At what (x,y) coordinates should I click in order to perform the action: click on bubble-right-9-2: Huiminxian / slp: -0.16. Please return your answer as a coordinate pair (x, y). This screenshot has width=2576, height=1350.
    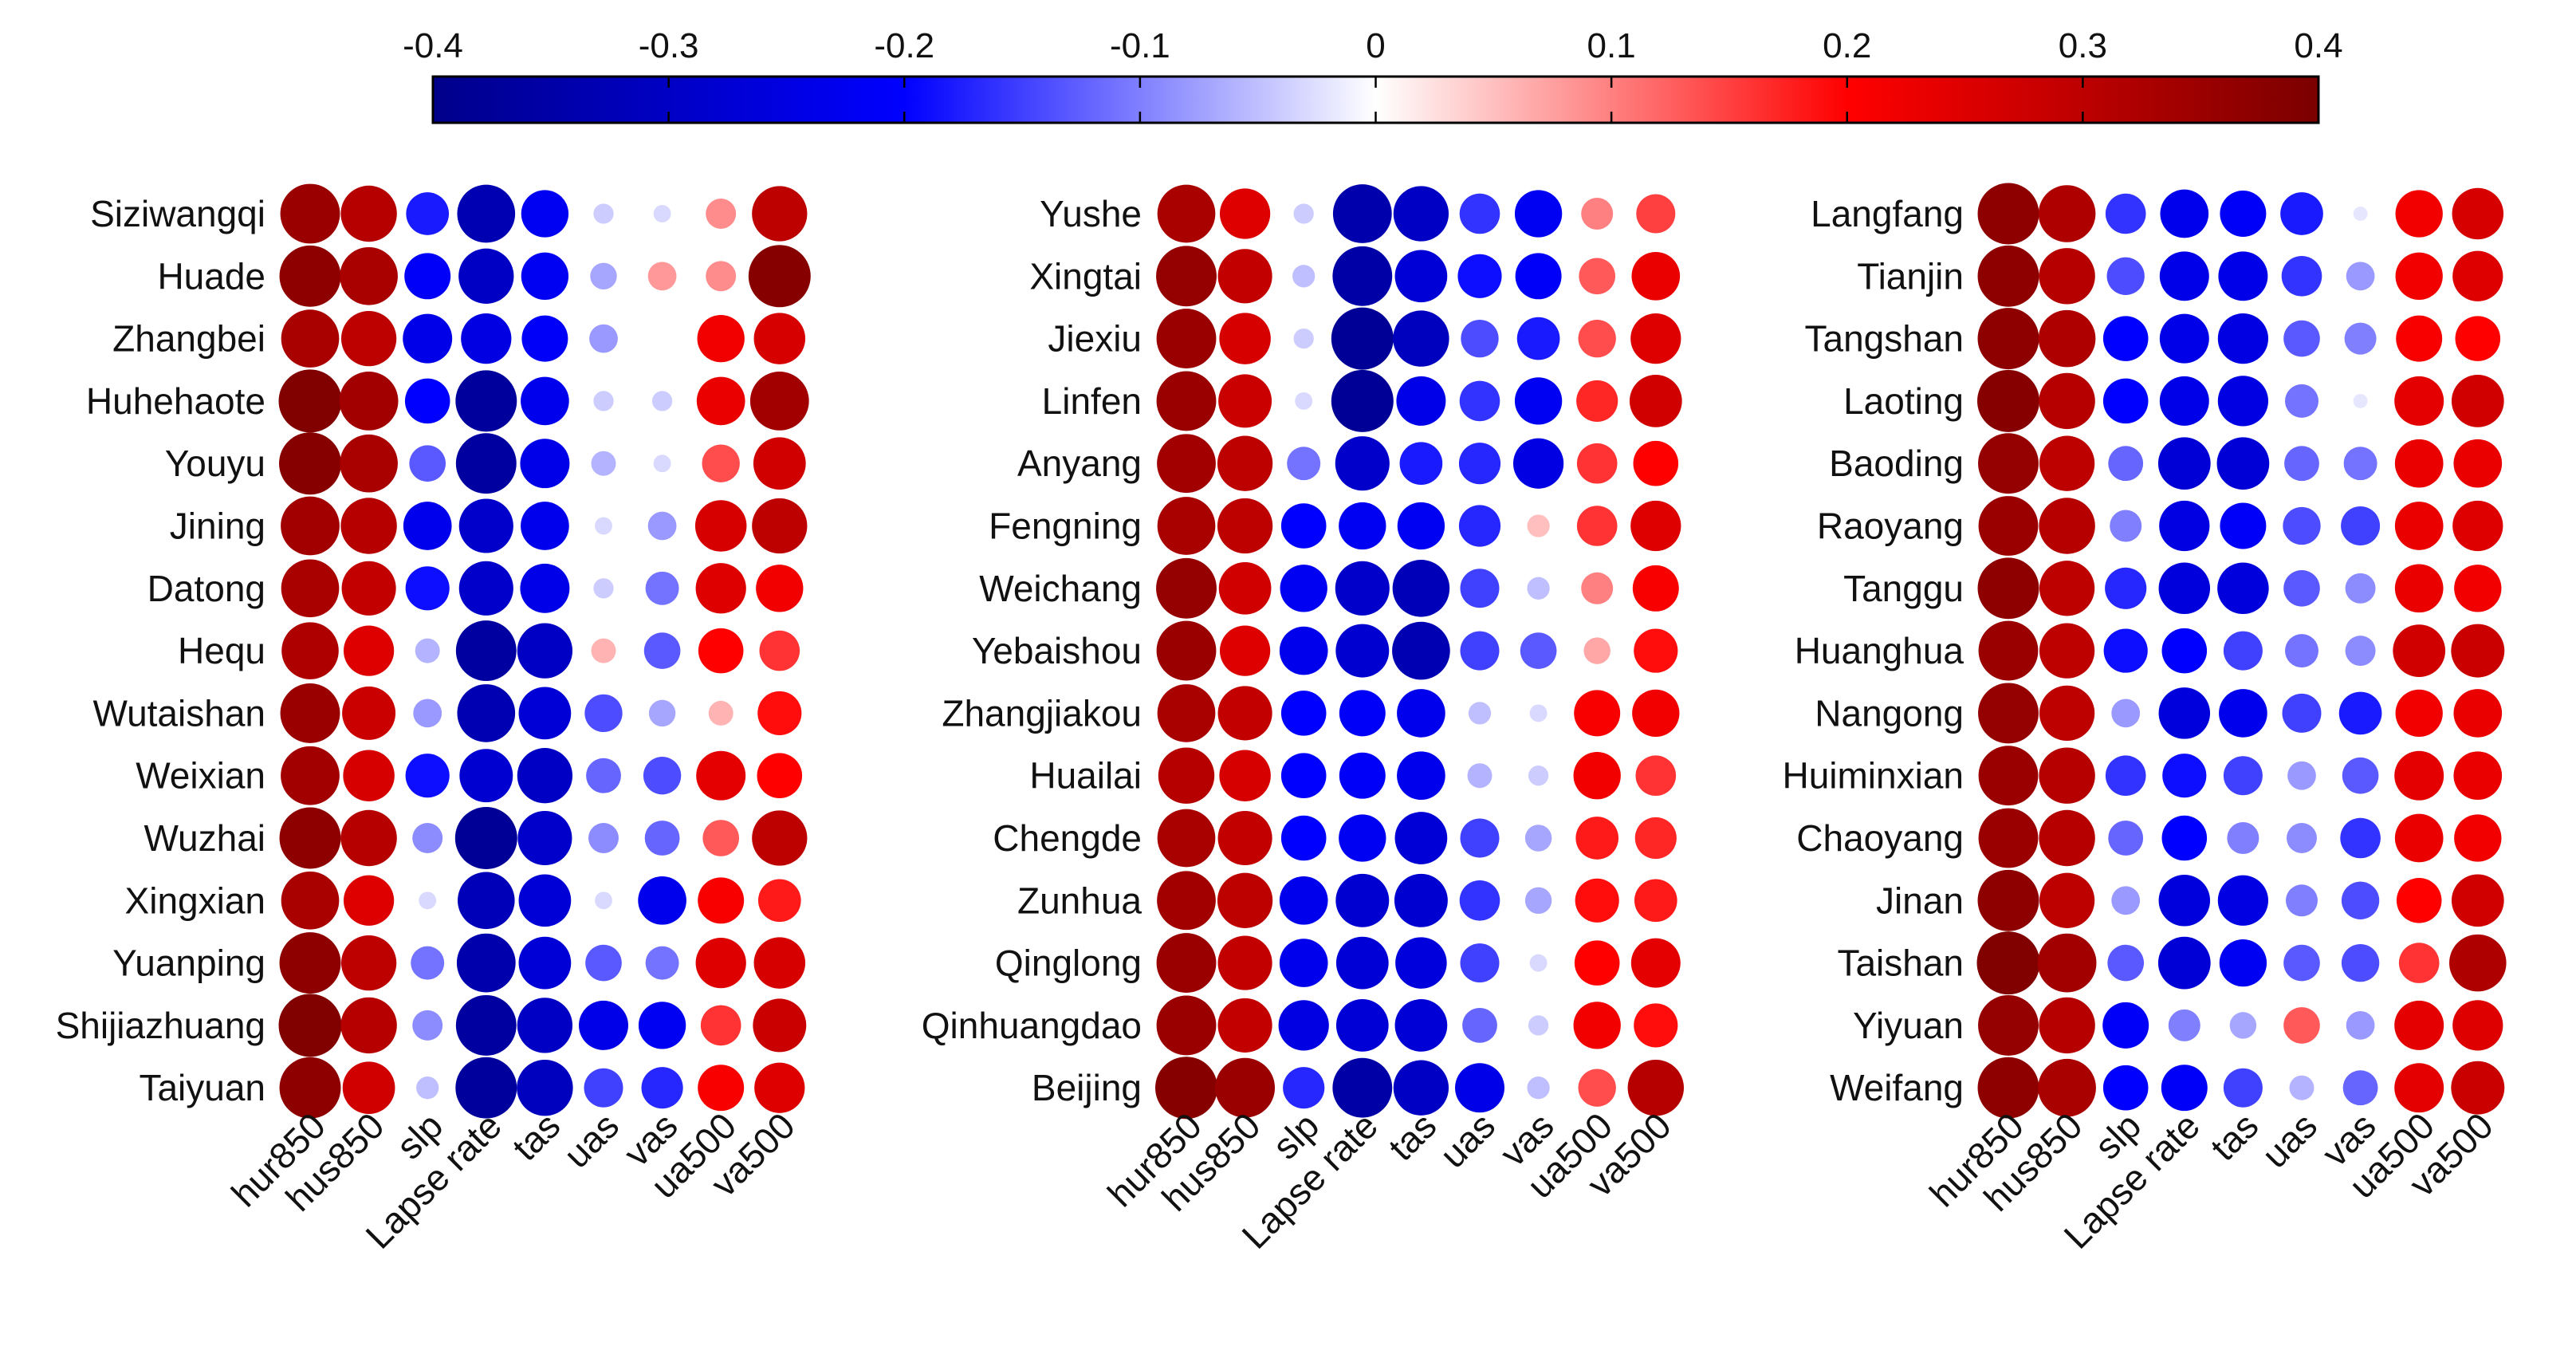
    Looking at the image, I should click on (2126, 775).